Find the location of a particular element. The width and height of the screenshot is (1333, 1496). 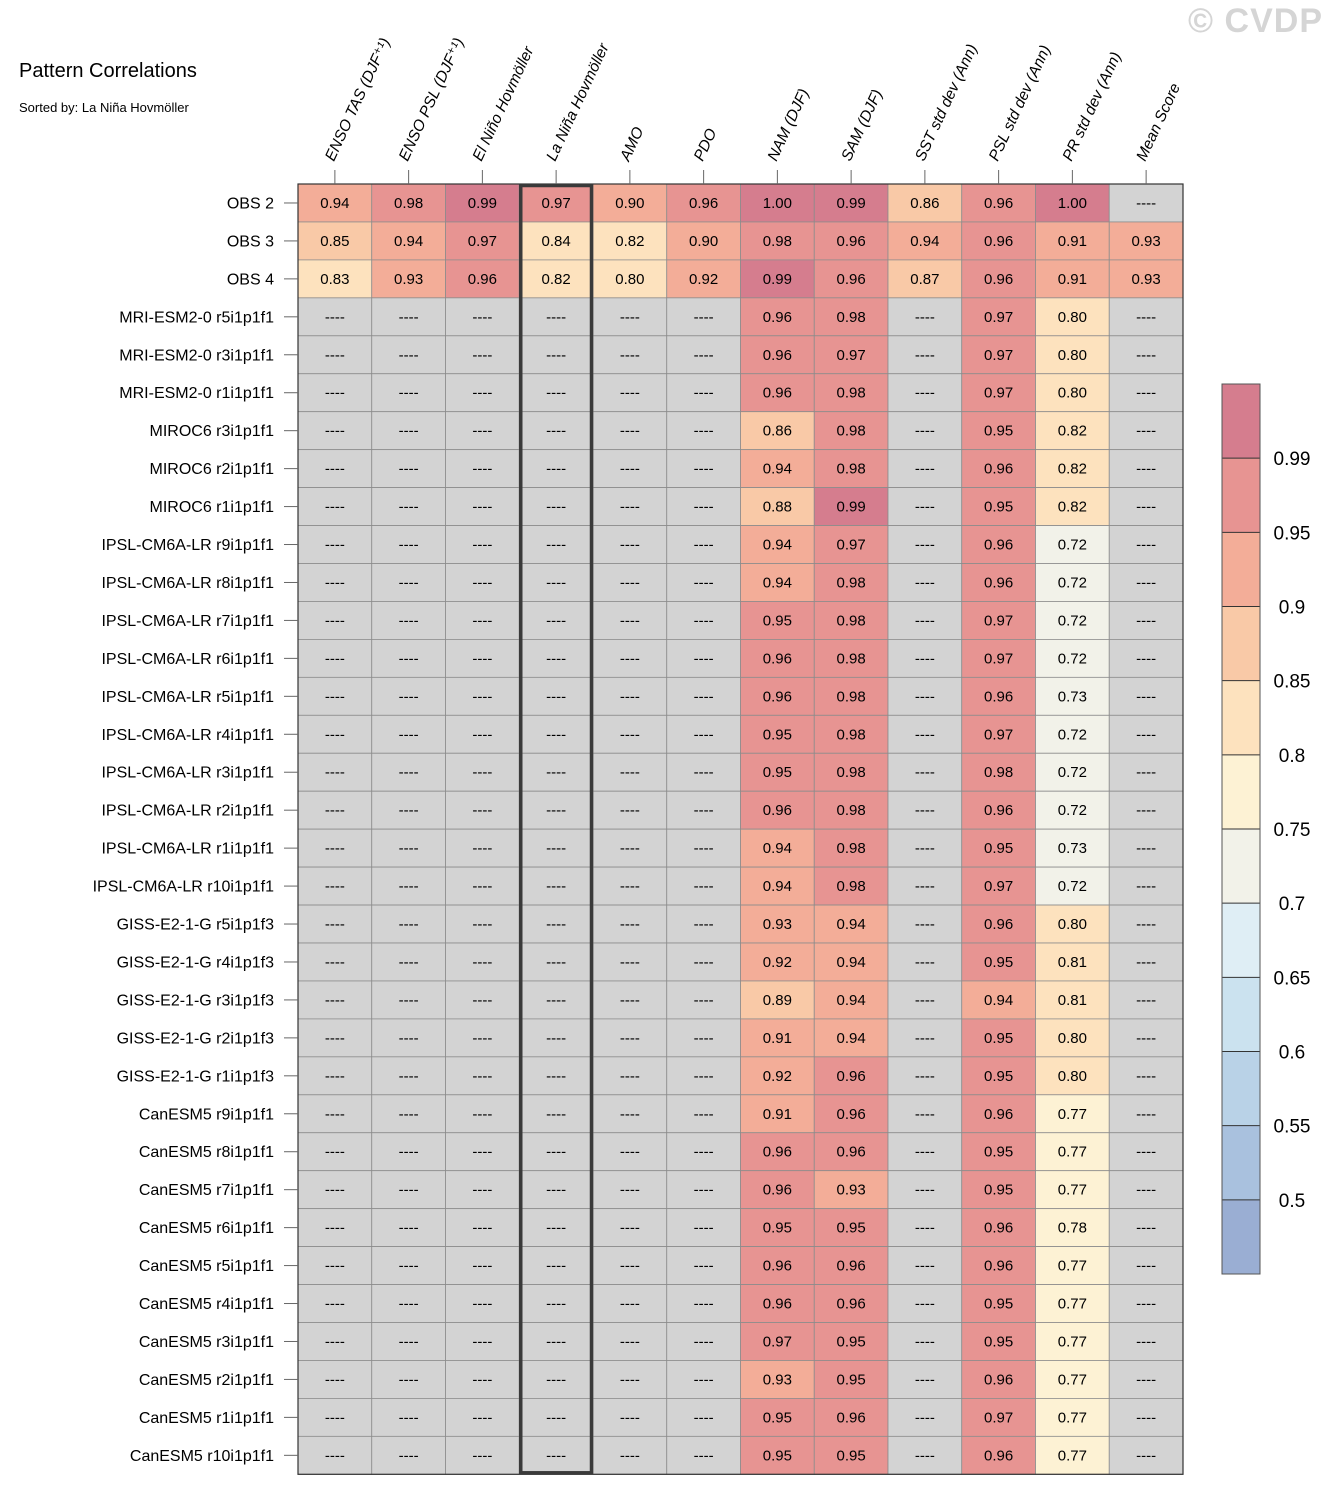

row-label: CanESM5 r8i1p1f1 is located at coordinates (206, 1152).